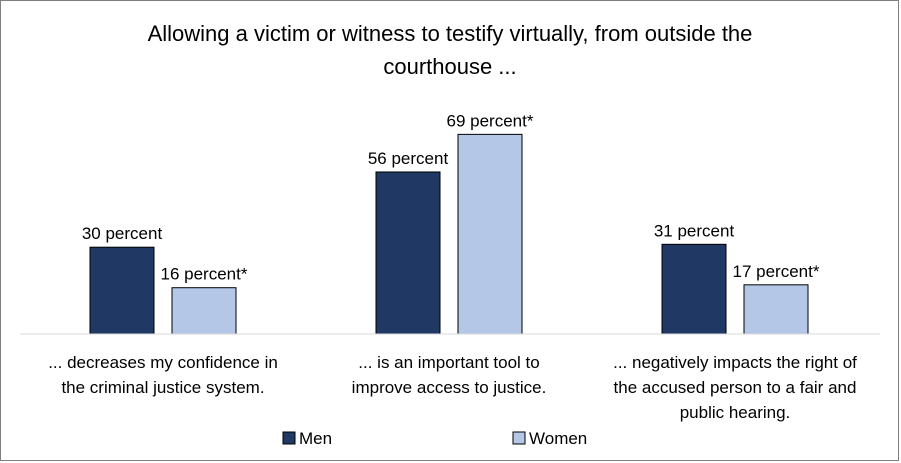 Image resolution: width=901 pixels, height=463 pixels. I want to click on data-label-women-2: 69 percent*, so click(490, 120).